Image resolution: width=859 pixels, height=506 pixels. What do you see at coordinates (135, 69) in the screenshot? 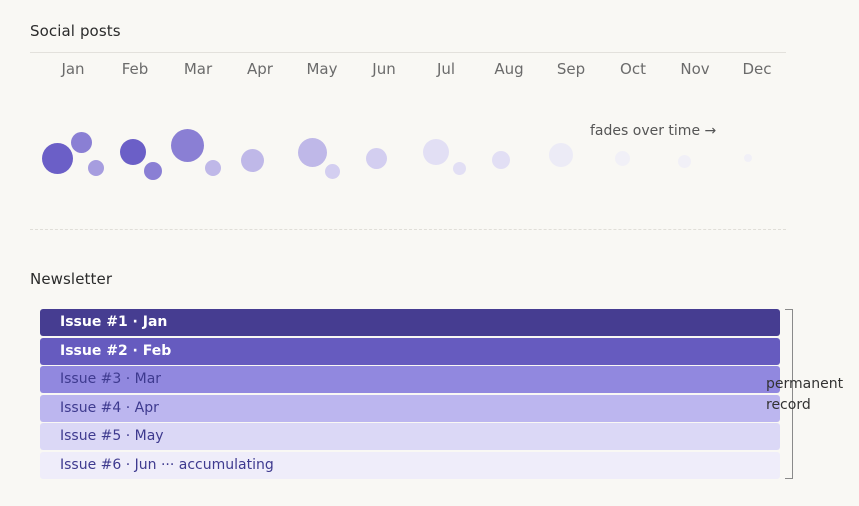
I see `month-label-feb: Feb` at bounding box center [135, 69].